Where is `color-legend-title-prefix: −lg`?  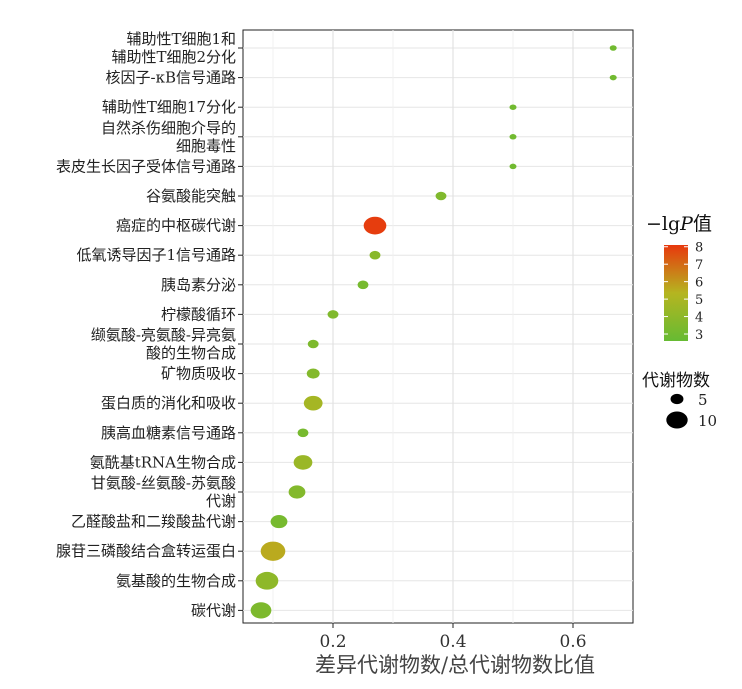 color-legend-title-prefix: −lg is located at coordinates (663, 224).